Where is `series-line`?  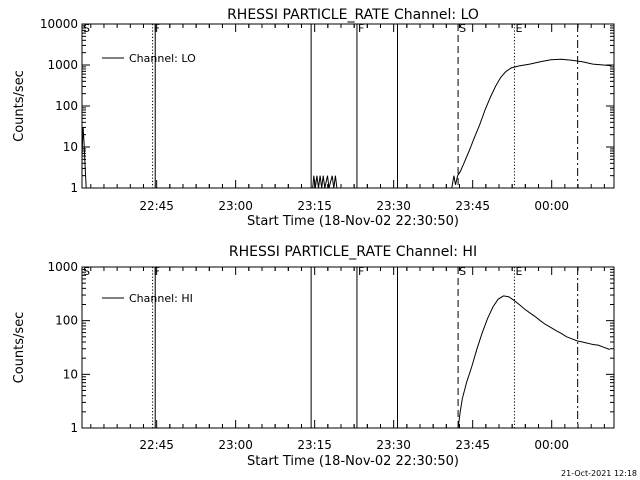 series-line is located at coordinates (533, 362).